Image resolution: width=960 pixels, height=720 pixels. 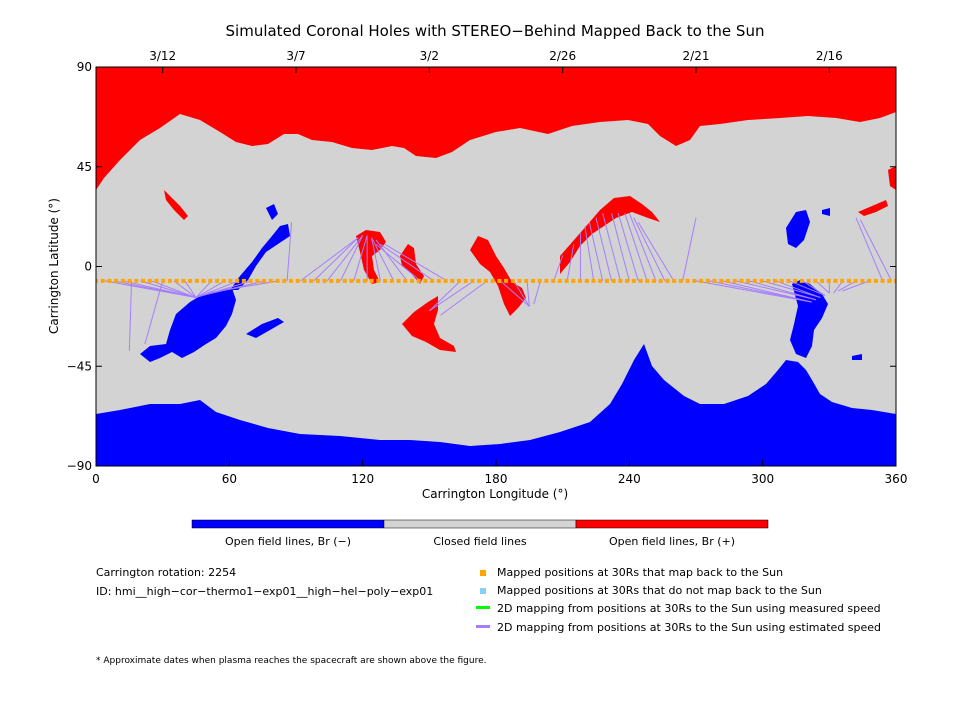 I want to click on x-tick-label-6: 360, so click(x=896, y=479).